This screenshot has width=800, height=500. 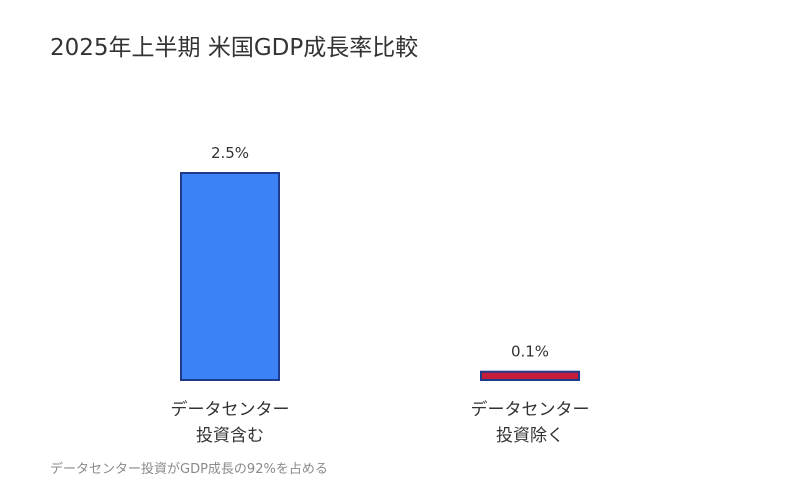 What do you see at coordinates (530, 409) in the screenshot?
I see `category-label-2-line-1: データセンター` at bounding box center [530, 409].